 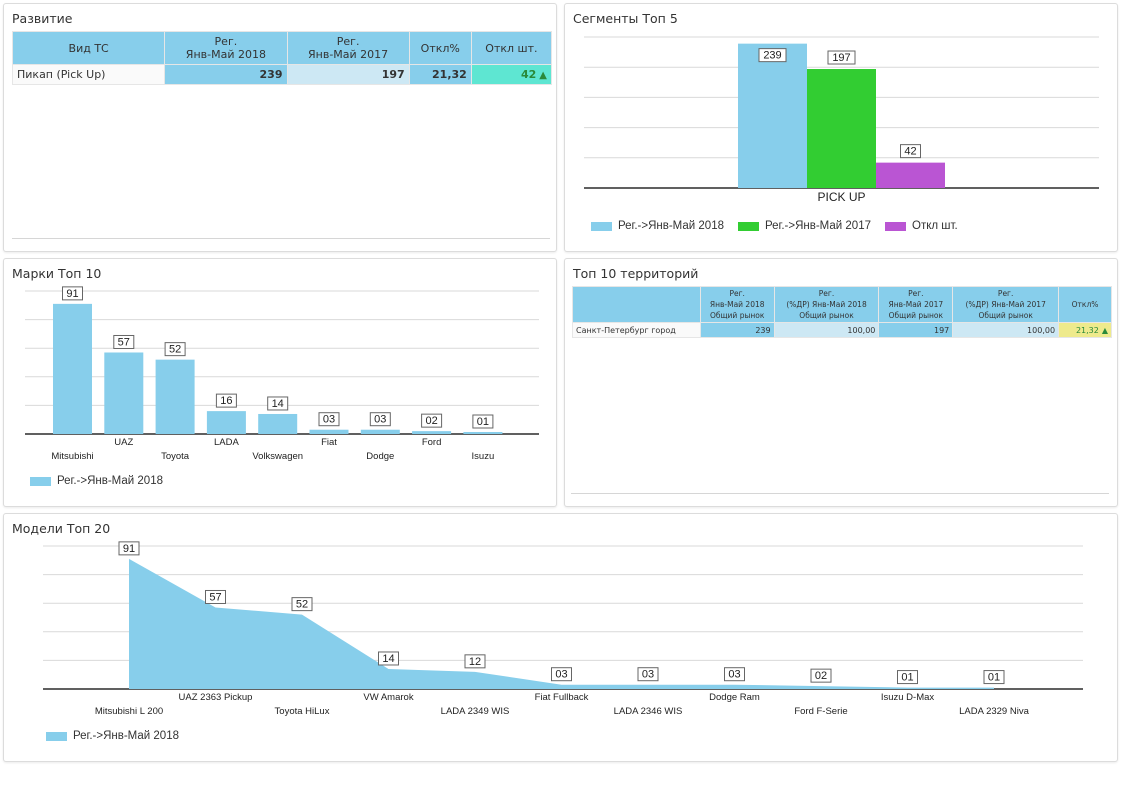 I want to click on segments-chart: 239 197 42 PICK UP, so click(x=841, y=120).